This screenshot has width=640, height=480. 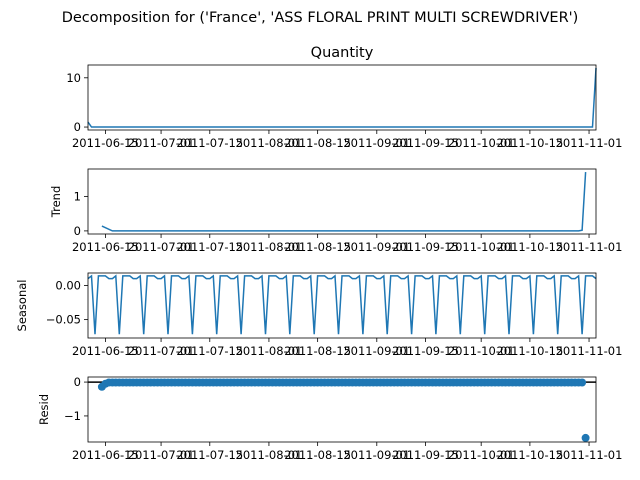 What do you see at coordinates (68, 286) in the screenshot?
I see `y-tick-label: 0.00` at bounding box center [68, 286].